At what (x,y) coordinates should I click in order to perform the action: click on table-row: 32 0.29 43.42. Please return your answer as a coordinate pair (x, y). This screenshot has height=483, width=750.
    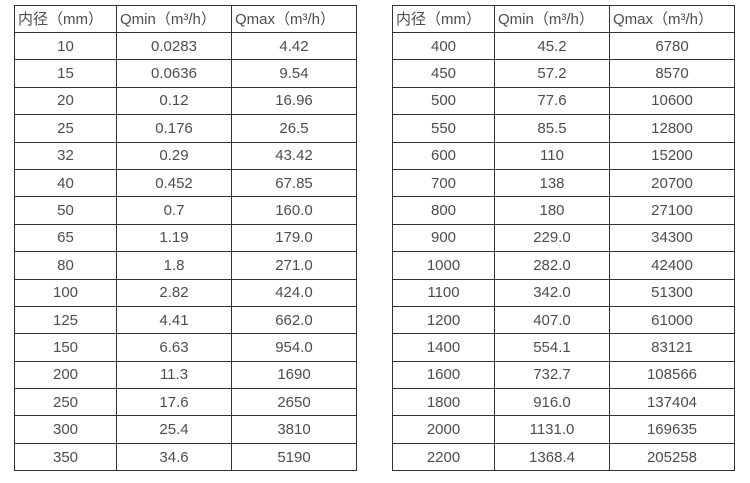
    Looking at the image, I should click on (185, 155).